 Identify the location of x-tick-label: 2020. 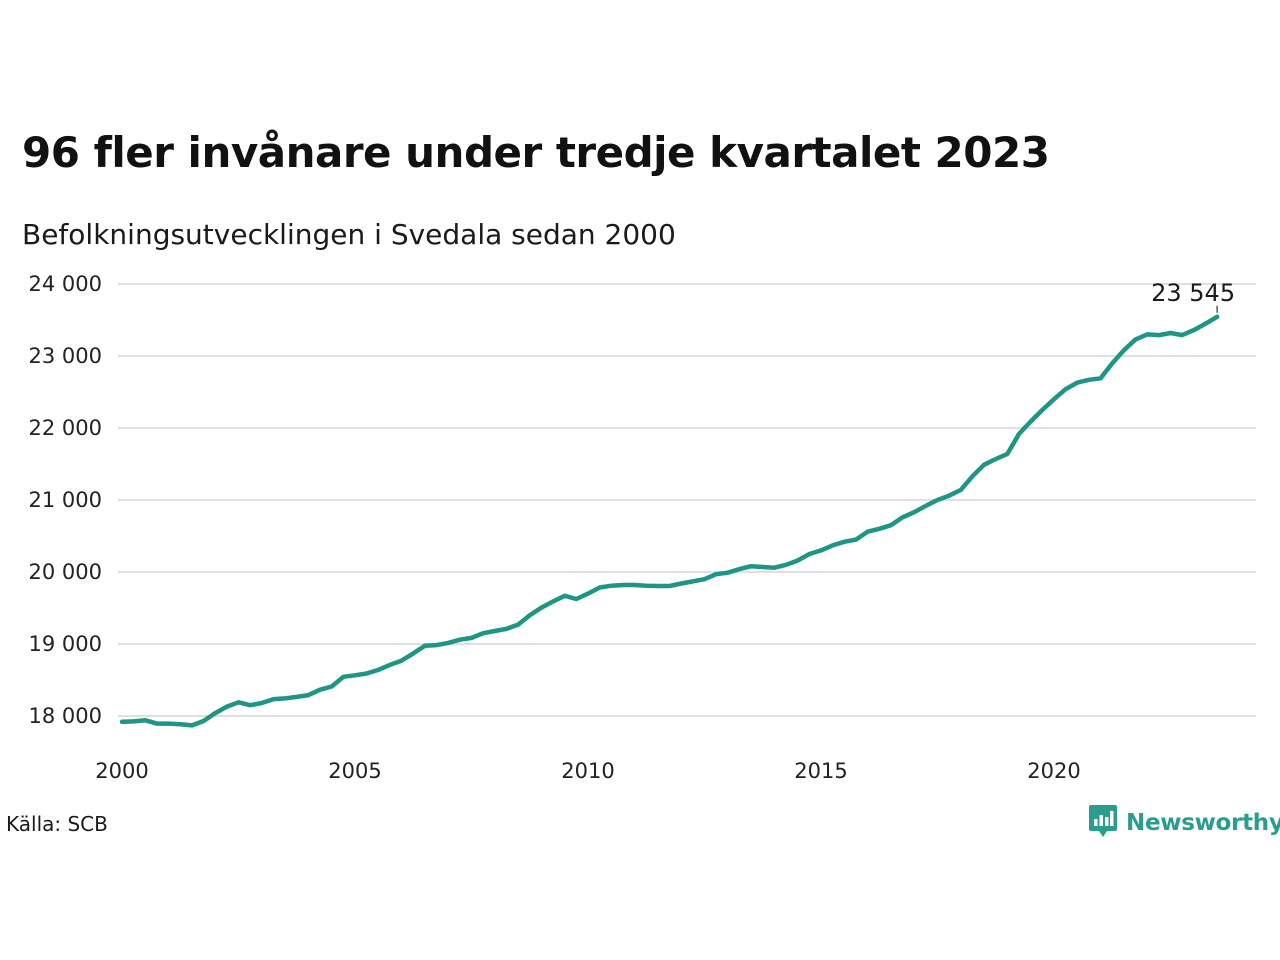
(1053, 771).